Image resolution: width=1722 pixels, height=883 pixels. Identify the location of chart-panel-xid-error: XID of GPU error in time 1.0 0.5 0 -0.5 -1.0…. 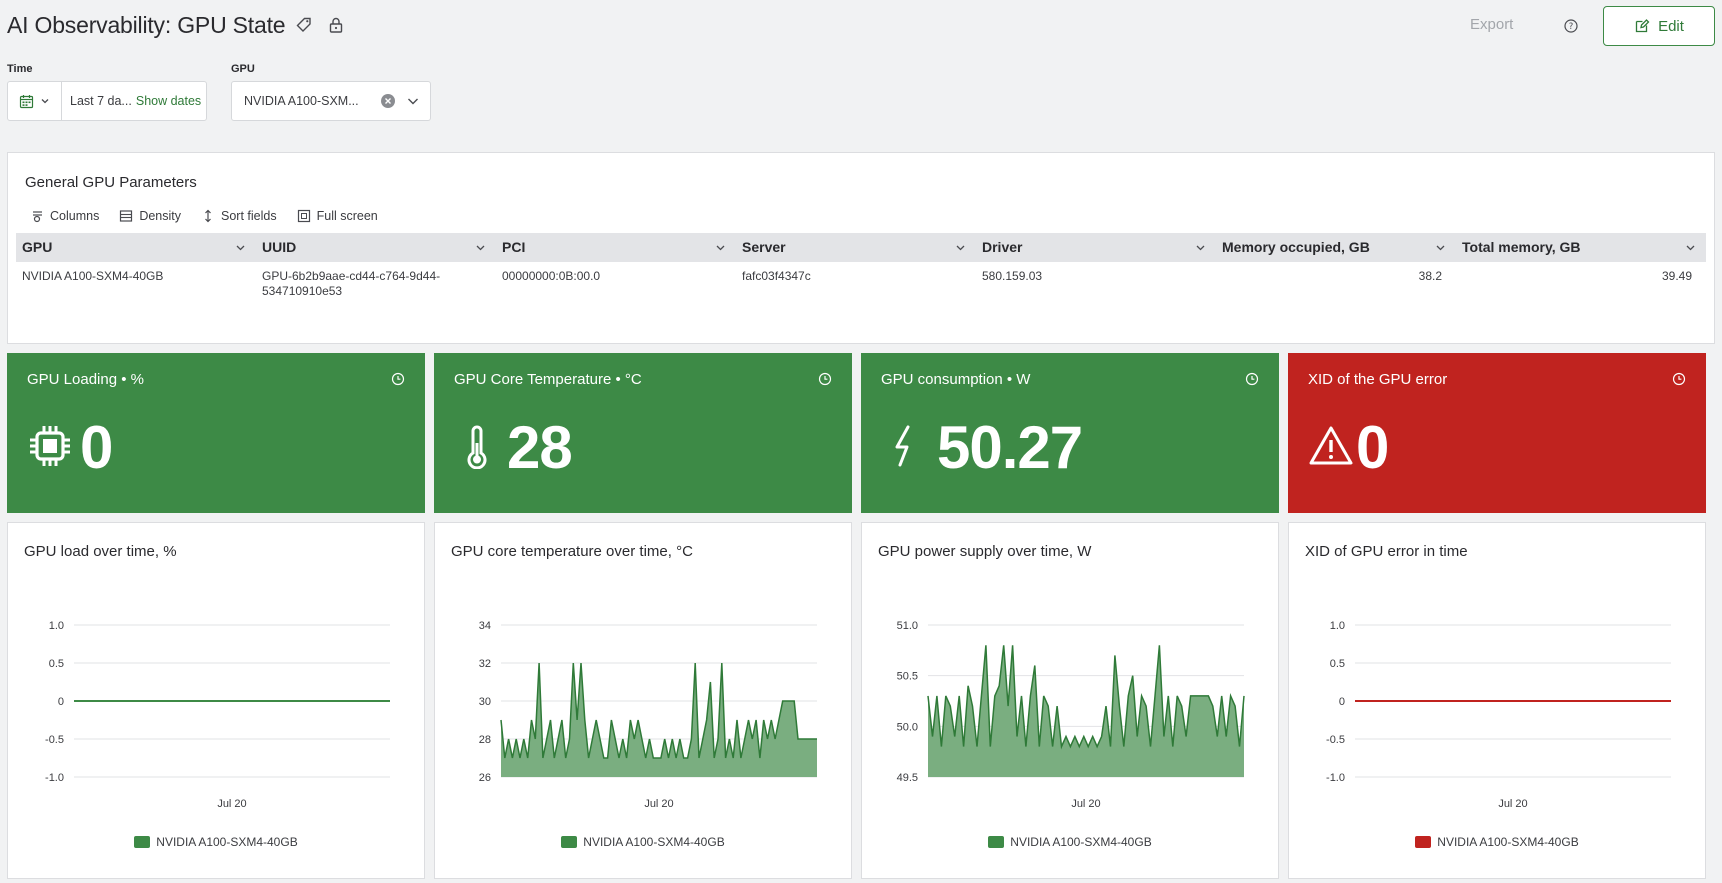
(1497, 700).